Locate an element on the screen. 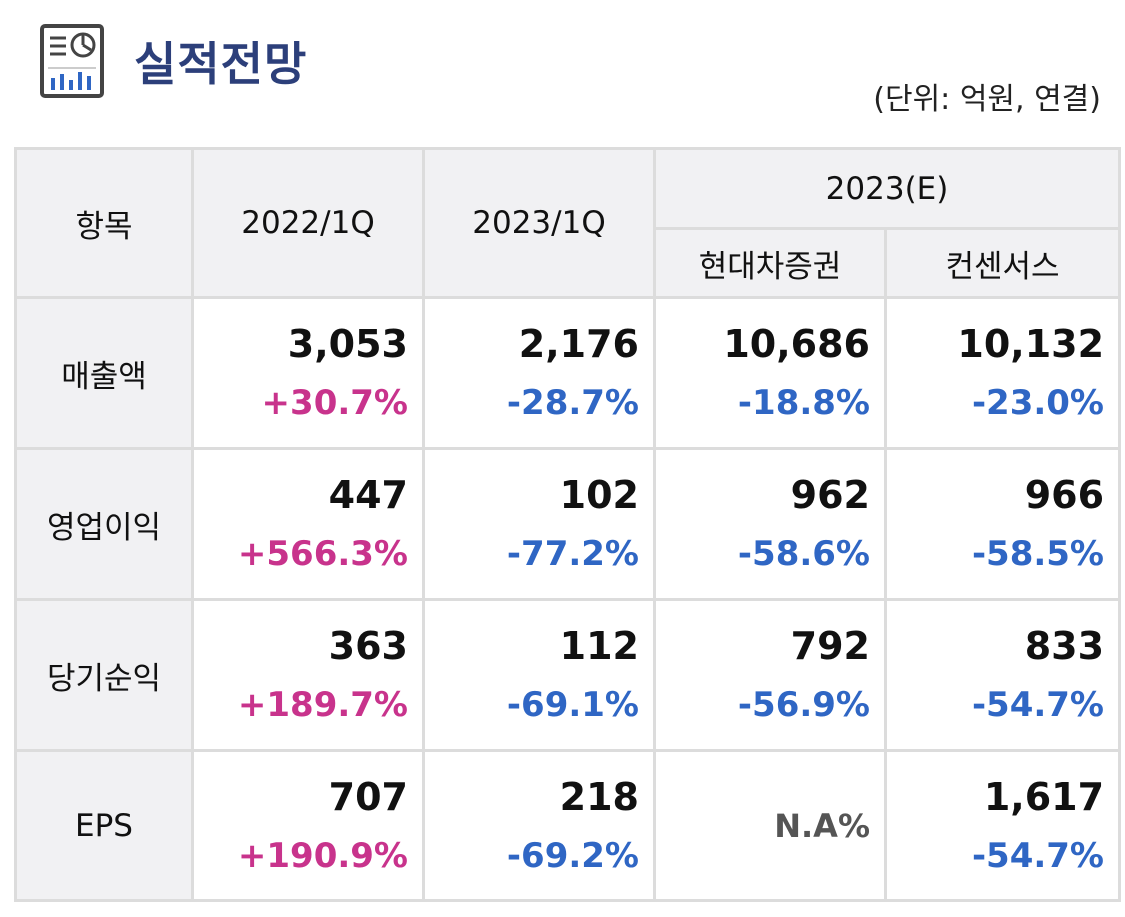  table-cell: 2,176 -28.7% is located at coordinates (539, 373).